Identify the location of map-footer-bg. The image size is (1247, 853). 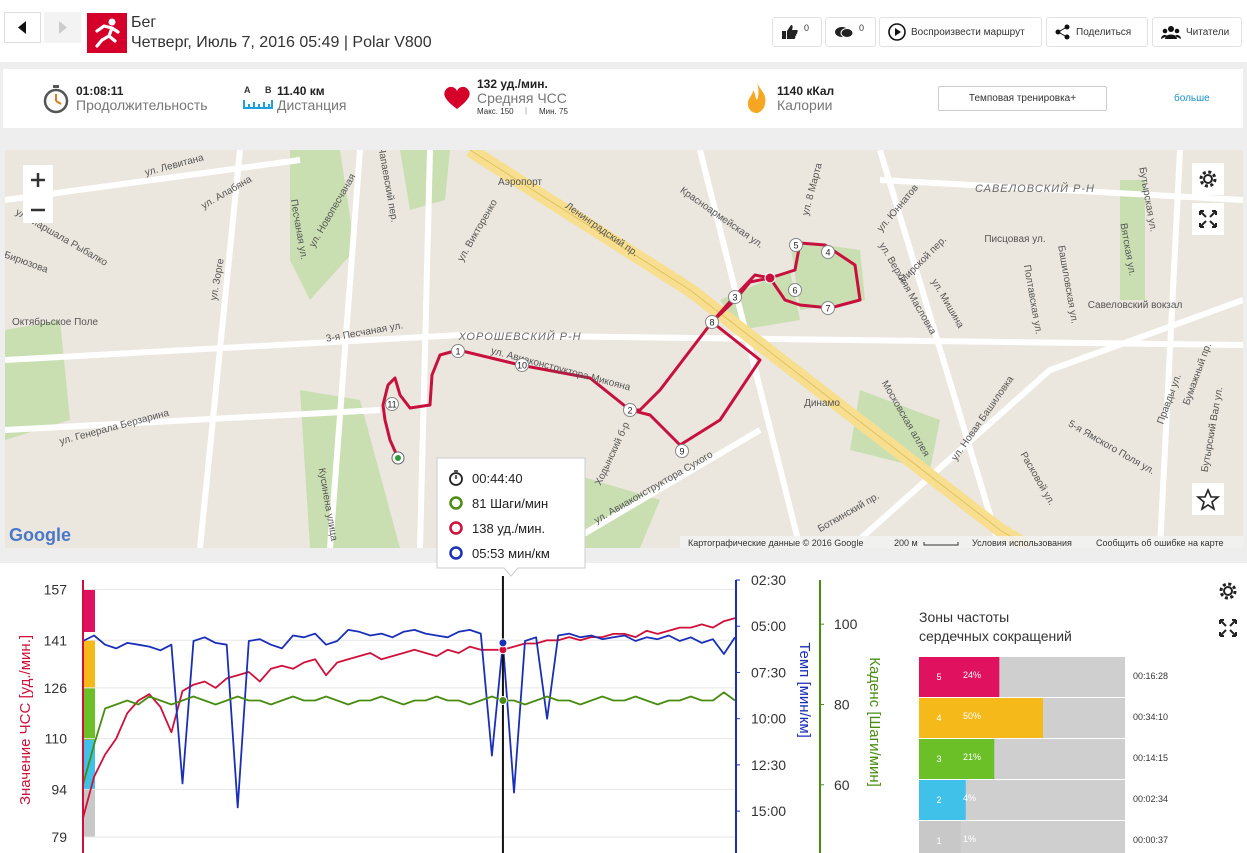
(961, 542).